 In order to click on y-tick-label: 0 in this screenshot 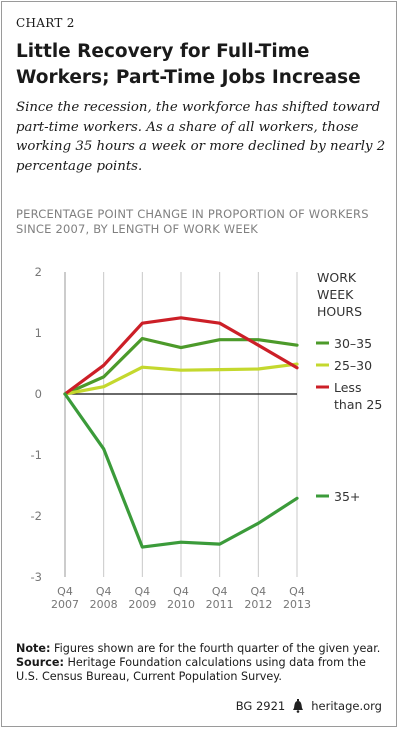, I will do `click(38, 394)`.